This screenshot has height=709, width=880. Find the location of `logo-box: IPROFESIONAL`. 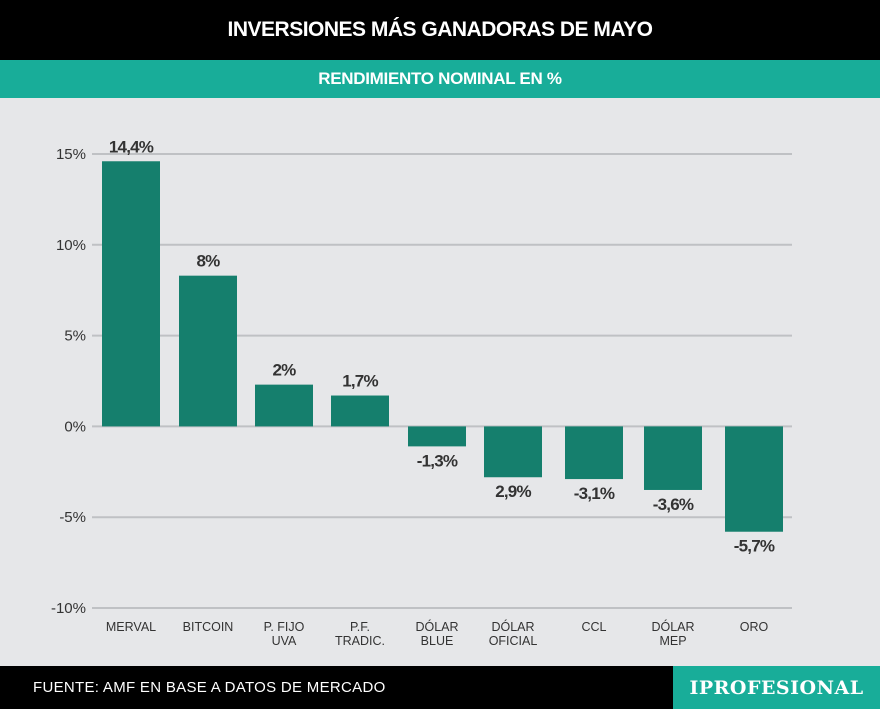

logo-box: IPROFESIONAL is located at coordinates (776, 687).